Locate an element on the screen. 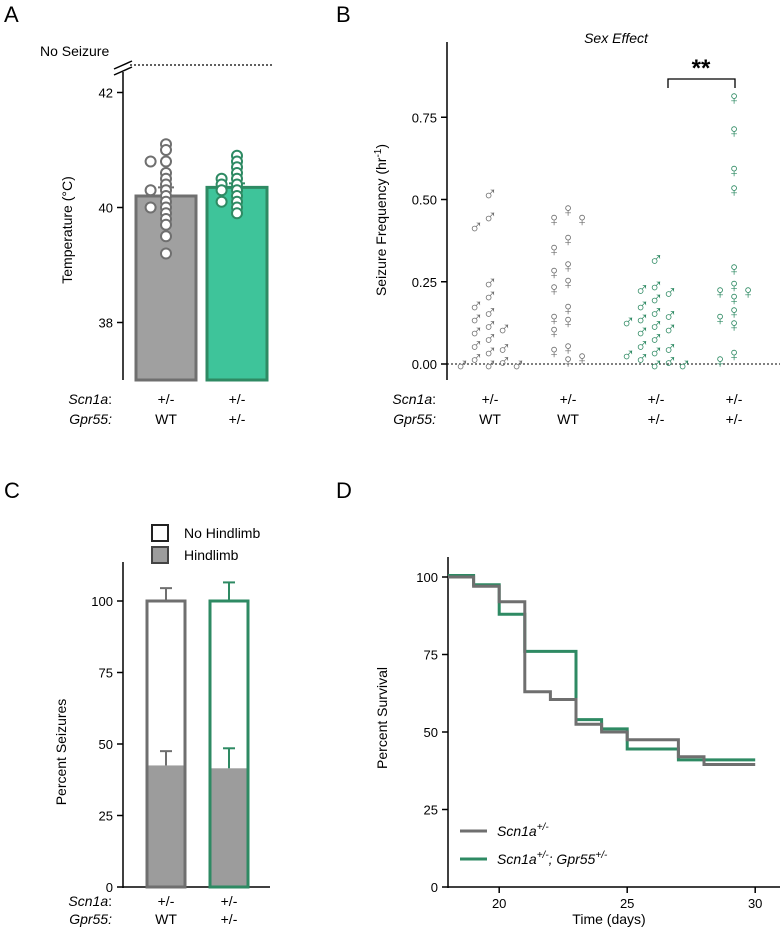 The image size is (782, 932). a-ytick-label: 40 is located at coordinates (106, 208).